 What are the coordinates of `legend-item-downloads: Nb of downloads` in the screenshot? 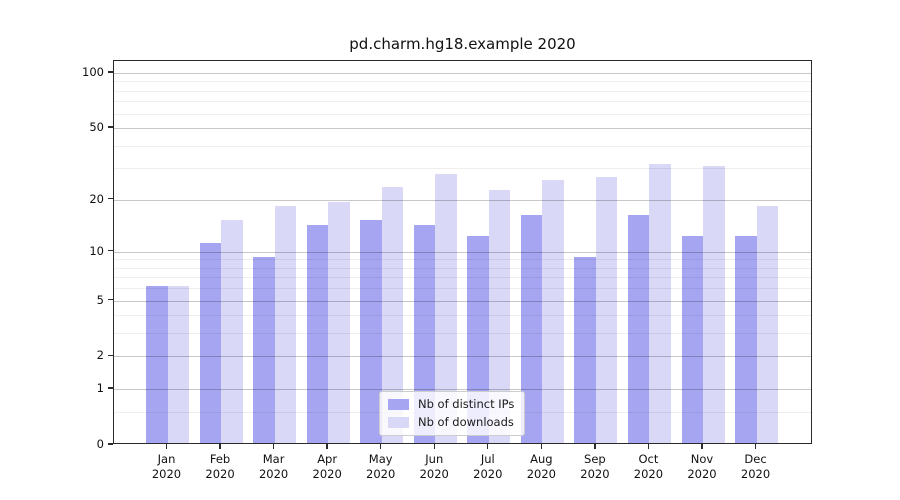 It's located at (451, 422).